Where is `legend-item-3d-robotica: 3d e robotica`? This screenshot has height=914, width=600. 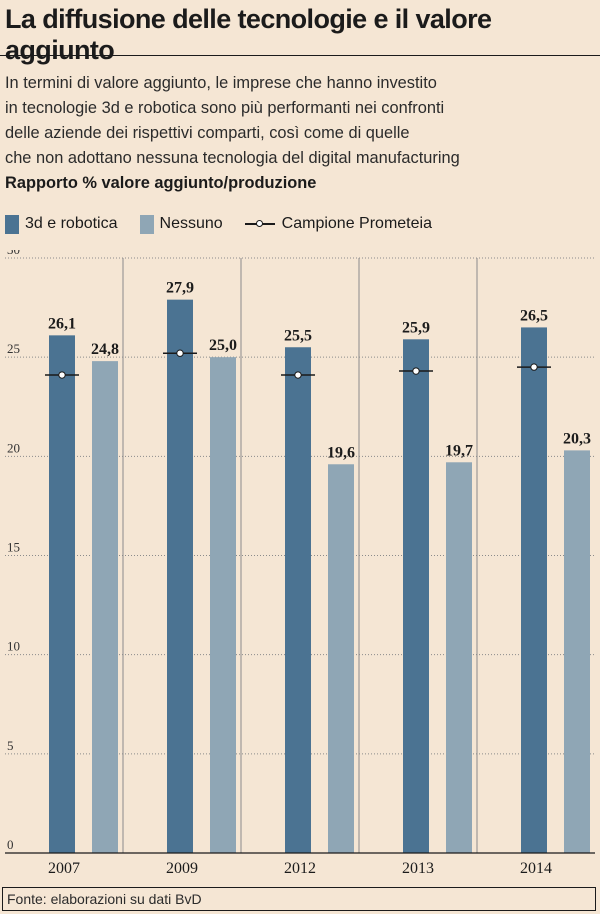
legend-item-3d-robotica: 3d e robotica is located at coordinates (61, 224).